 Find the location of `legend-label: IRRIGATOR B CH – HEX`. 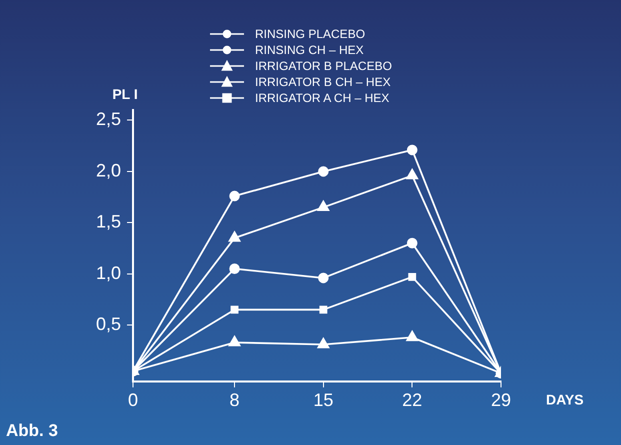

legend-label: IRRIGATOR B CH – HEX is located at coordinates (323, 82).